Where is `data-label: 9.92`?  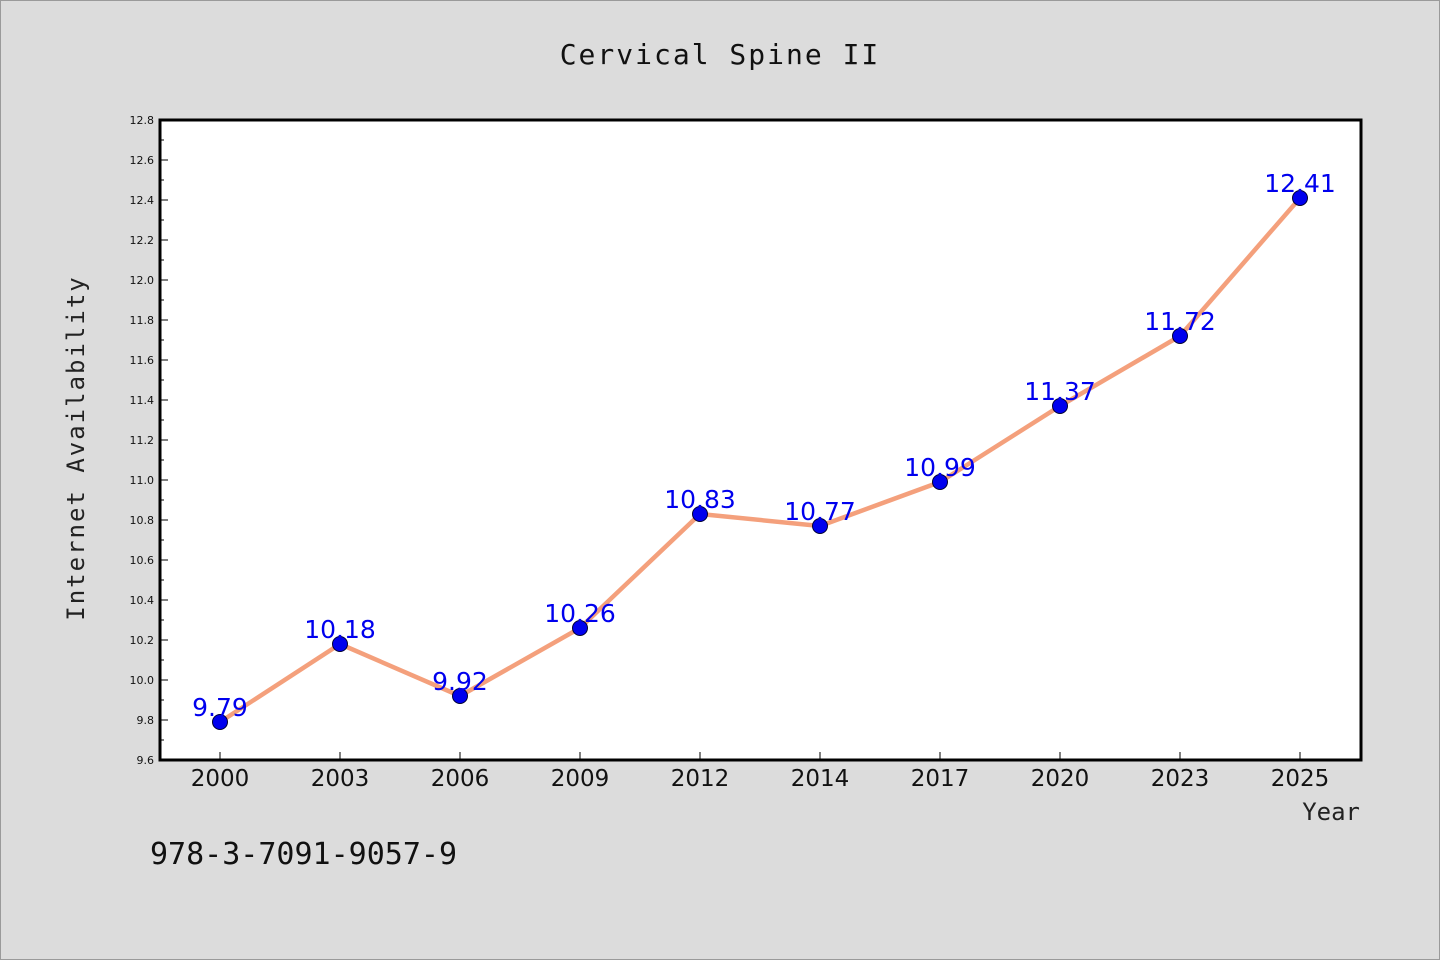
data-label: 9.92 is located at coordinates (460, 681).